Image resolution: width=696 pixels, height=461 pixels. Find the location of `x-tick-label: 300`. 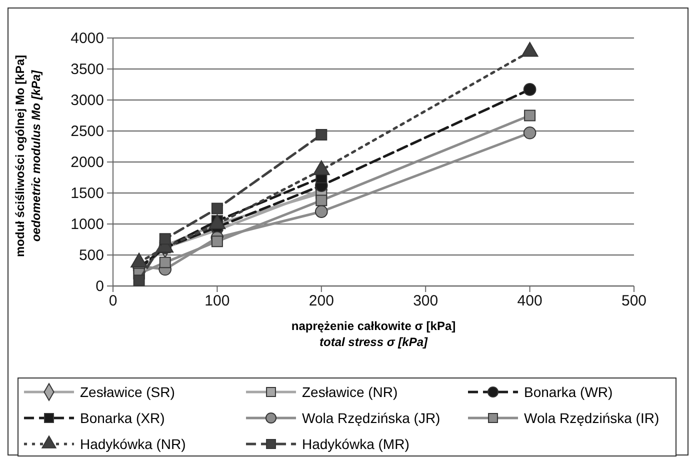

x-tick-label: 300 is located at coordinates (425, 301).